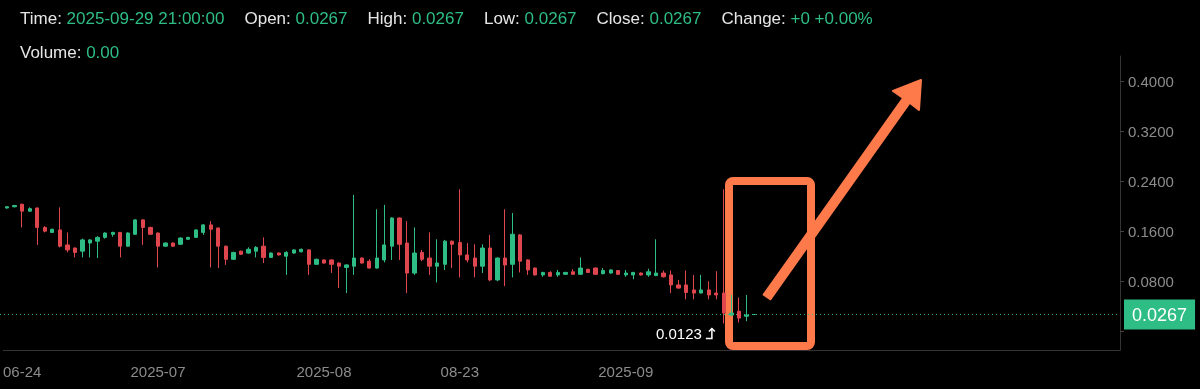  Describe the element at coordinates (626, 371) in the screenshot. I see `x-tick-label: 2025-09` at that location.